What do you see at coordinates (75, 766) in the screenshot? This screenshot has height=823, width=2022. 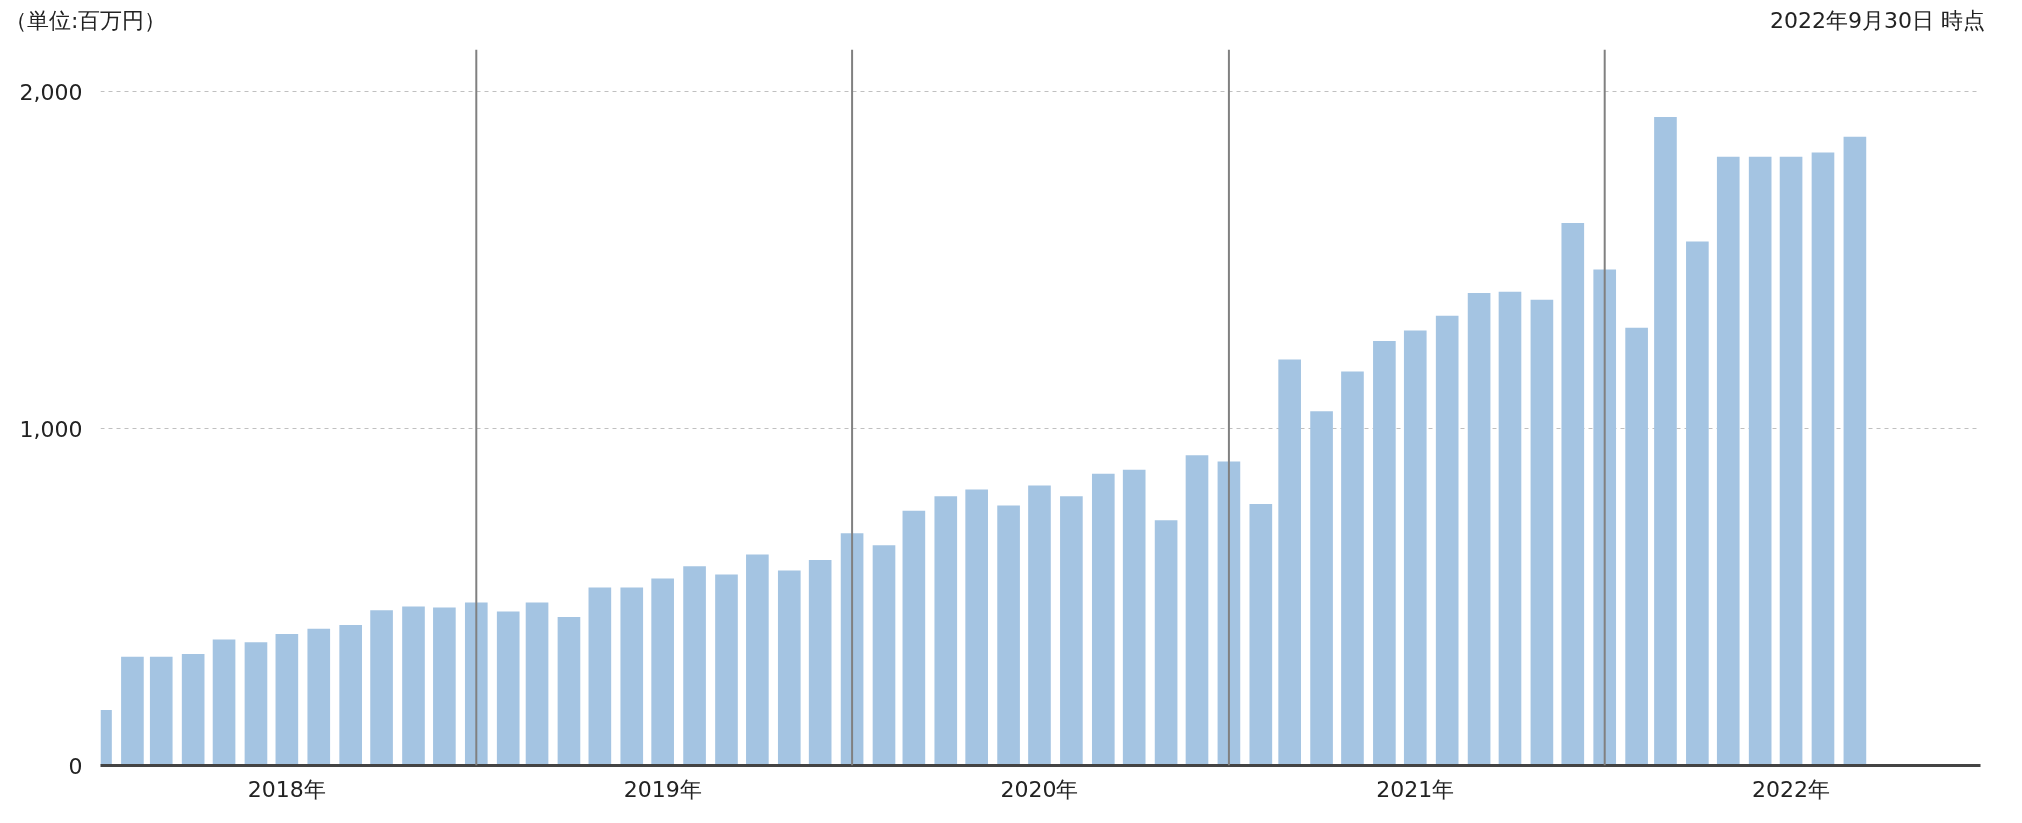 I see `y-tick-label: 0` at bounding box center [75, 766].